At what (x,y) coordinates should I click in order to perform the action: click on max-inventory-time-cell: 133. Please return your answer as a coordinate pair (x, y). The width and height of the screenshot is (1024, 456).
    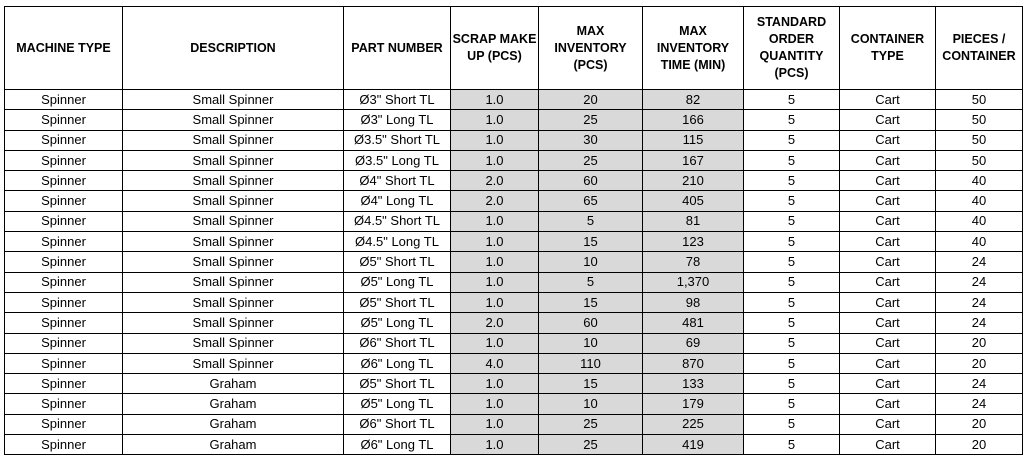
    Looking at the image, I should click on (693, 384).